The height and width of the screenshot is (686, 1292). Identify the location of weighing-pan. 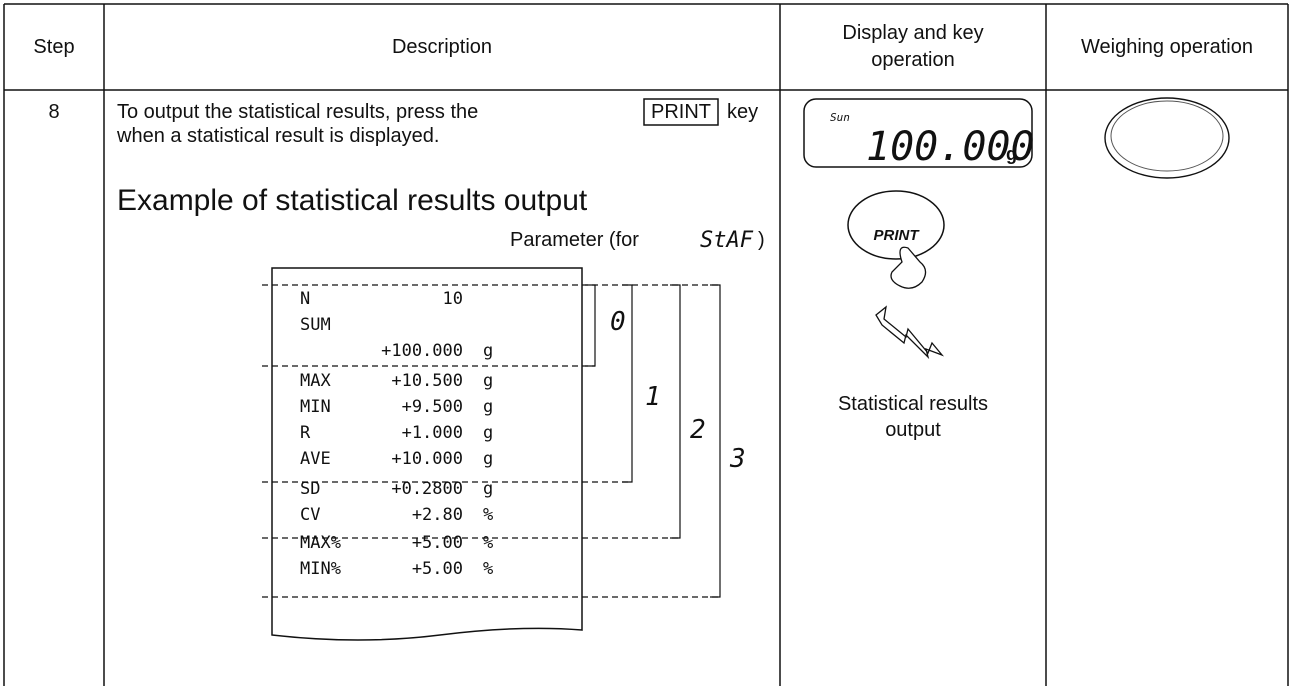
(1167, 138).